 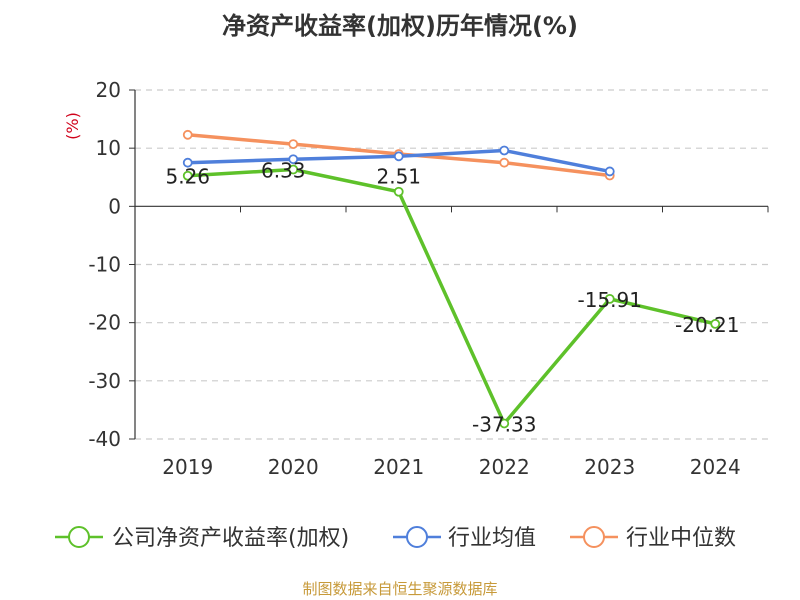 What do you see at coordinates (681, 538) in the screenshot?
I see `legend-label: 行业中位数` at bounding box center [681, 538].